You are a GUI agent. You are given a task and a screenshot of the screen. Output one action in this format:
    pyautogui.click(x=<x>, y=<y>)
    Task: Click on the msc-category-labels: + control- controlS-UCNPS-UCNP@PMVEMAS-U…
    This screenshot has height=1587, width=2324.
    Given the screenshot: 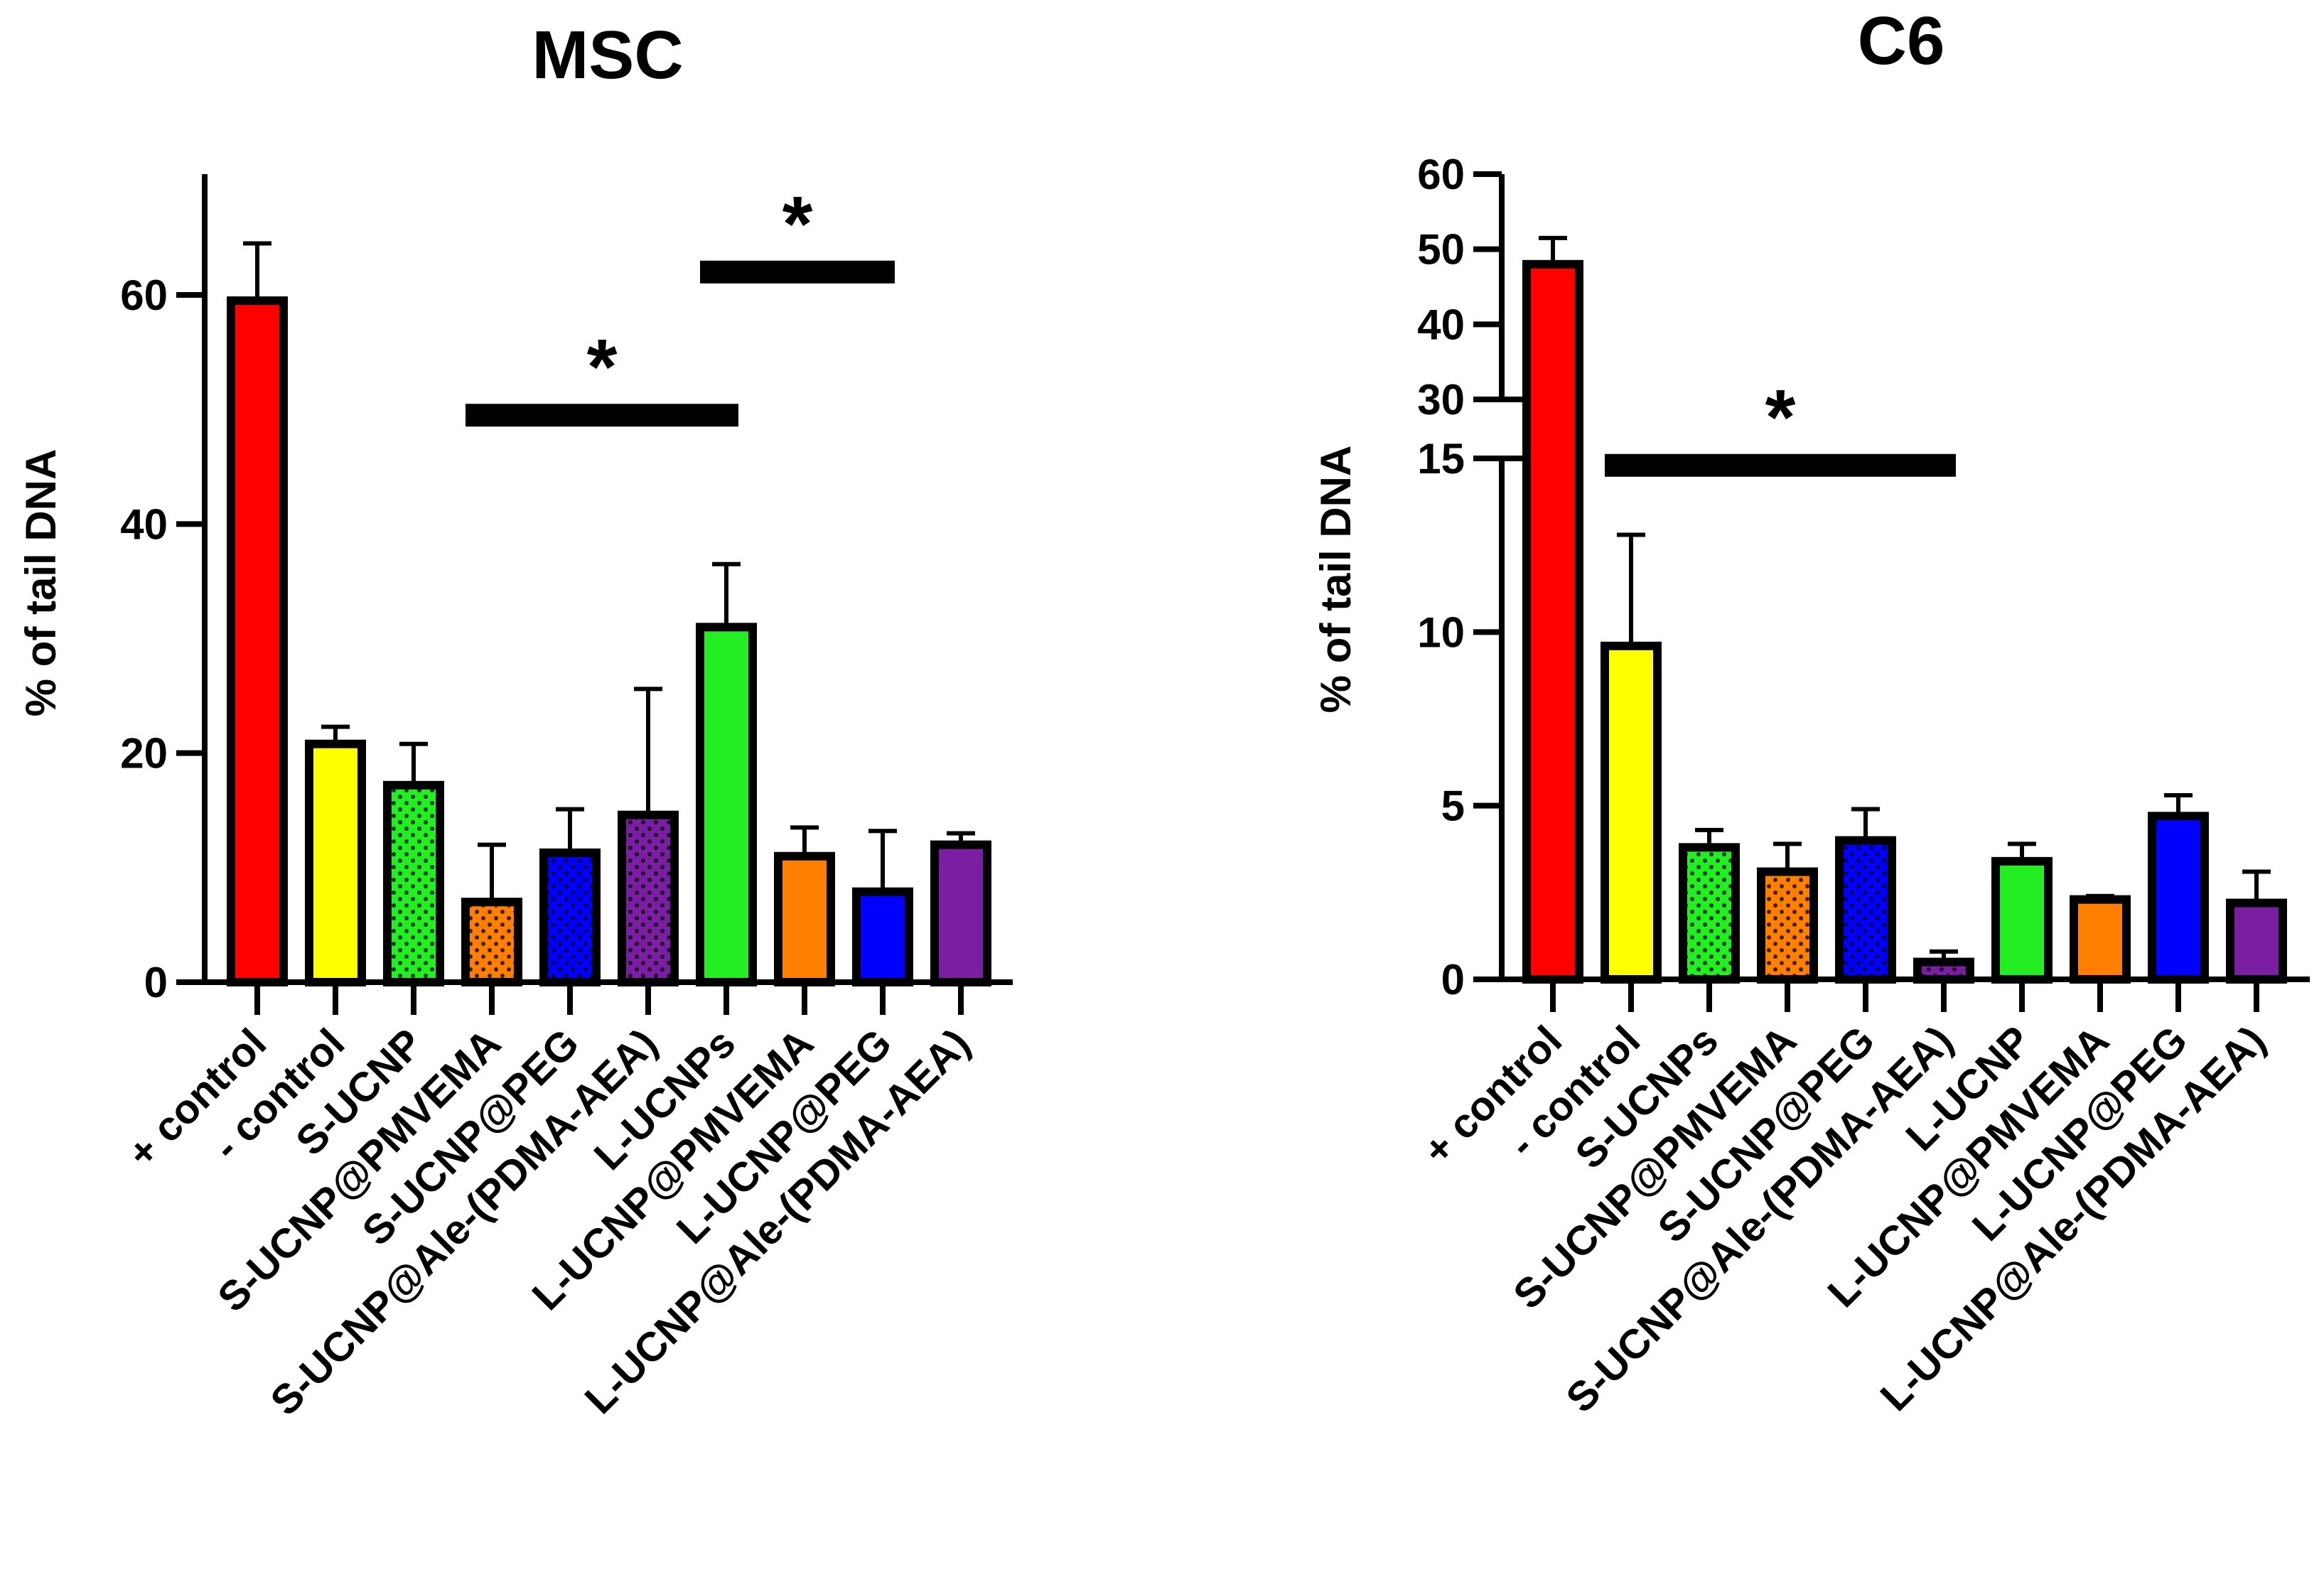 What is the action you would take?
    pyautogui.click(x=549, y=1222)
    